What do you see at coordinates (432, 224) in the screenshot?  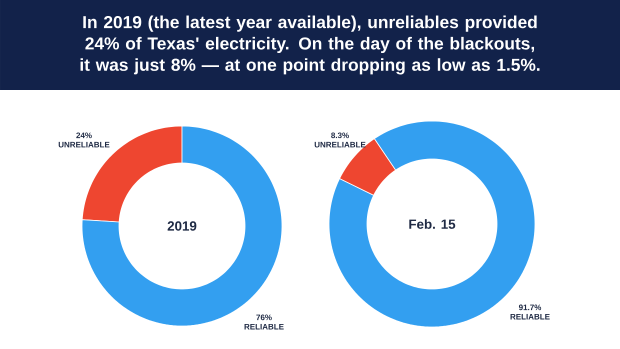 I see `text: Feb. 15` at bounding box center [432, 224].